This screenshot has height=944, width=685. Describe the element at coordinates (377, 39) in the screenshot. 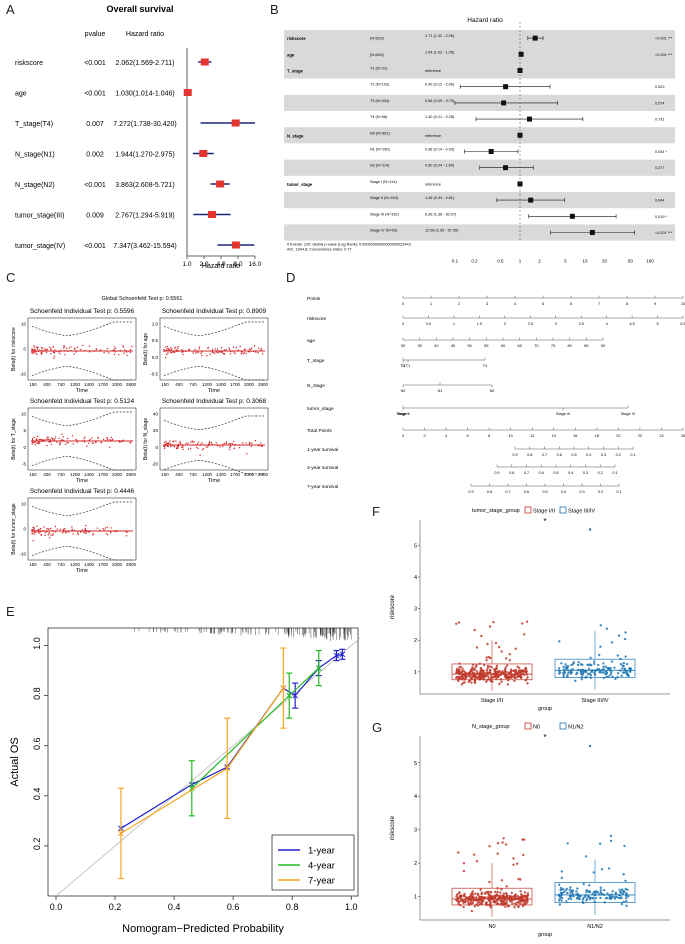

I see `row-level: (N=602)` at that location.